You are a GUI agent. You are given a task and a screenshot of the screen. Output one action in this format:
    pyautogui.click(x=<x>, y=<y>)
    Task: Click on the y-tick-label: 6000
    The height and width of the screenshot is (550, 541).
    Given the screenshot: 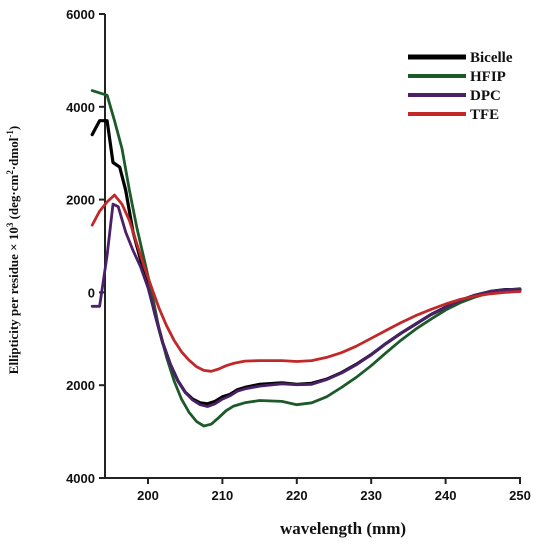 What is the action you would take?
    pyautogui.click(x=80, y=14)
    